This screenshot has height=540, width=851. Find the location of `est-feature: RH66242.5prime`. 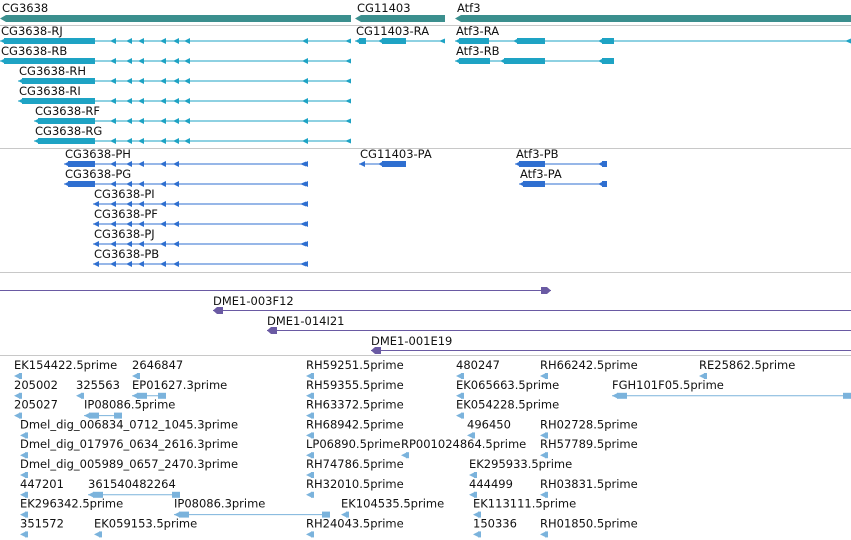

est-feature: RH66242.5prime is located at coordinates (589, 368).